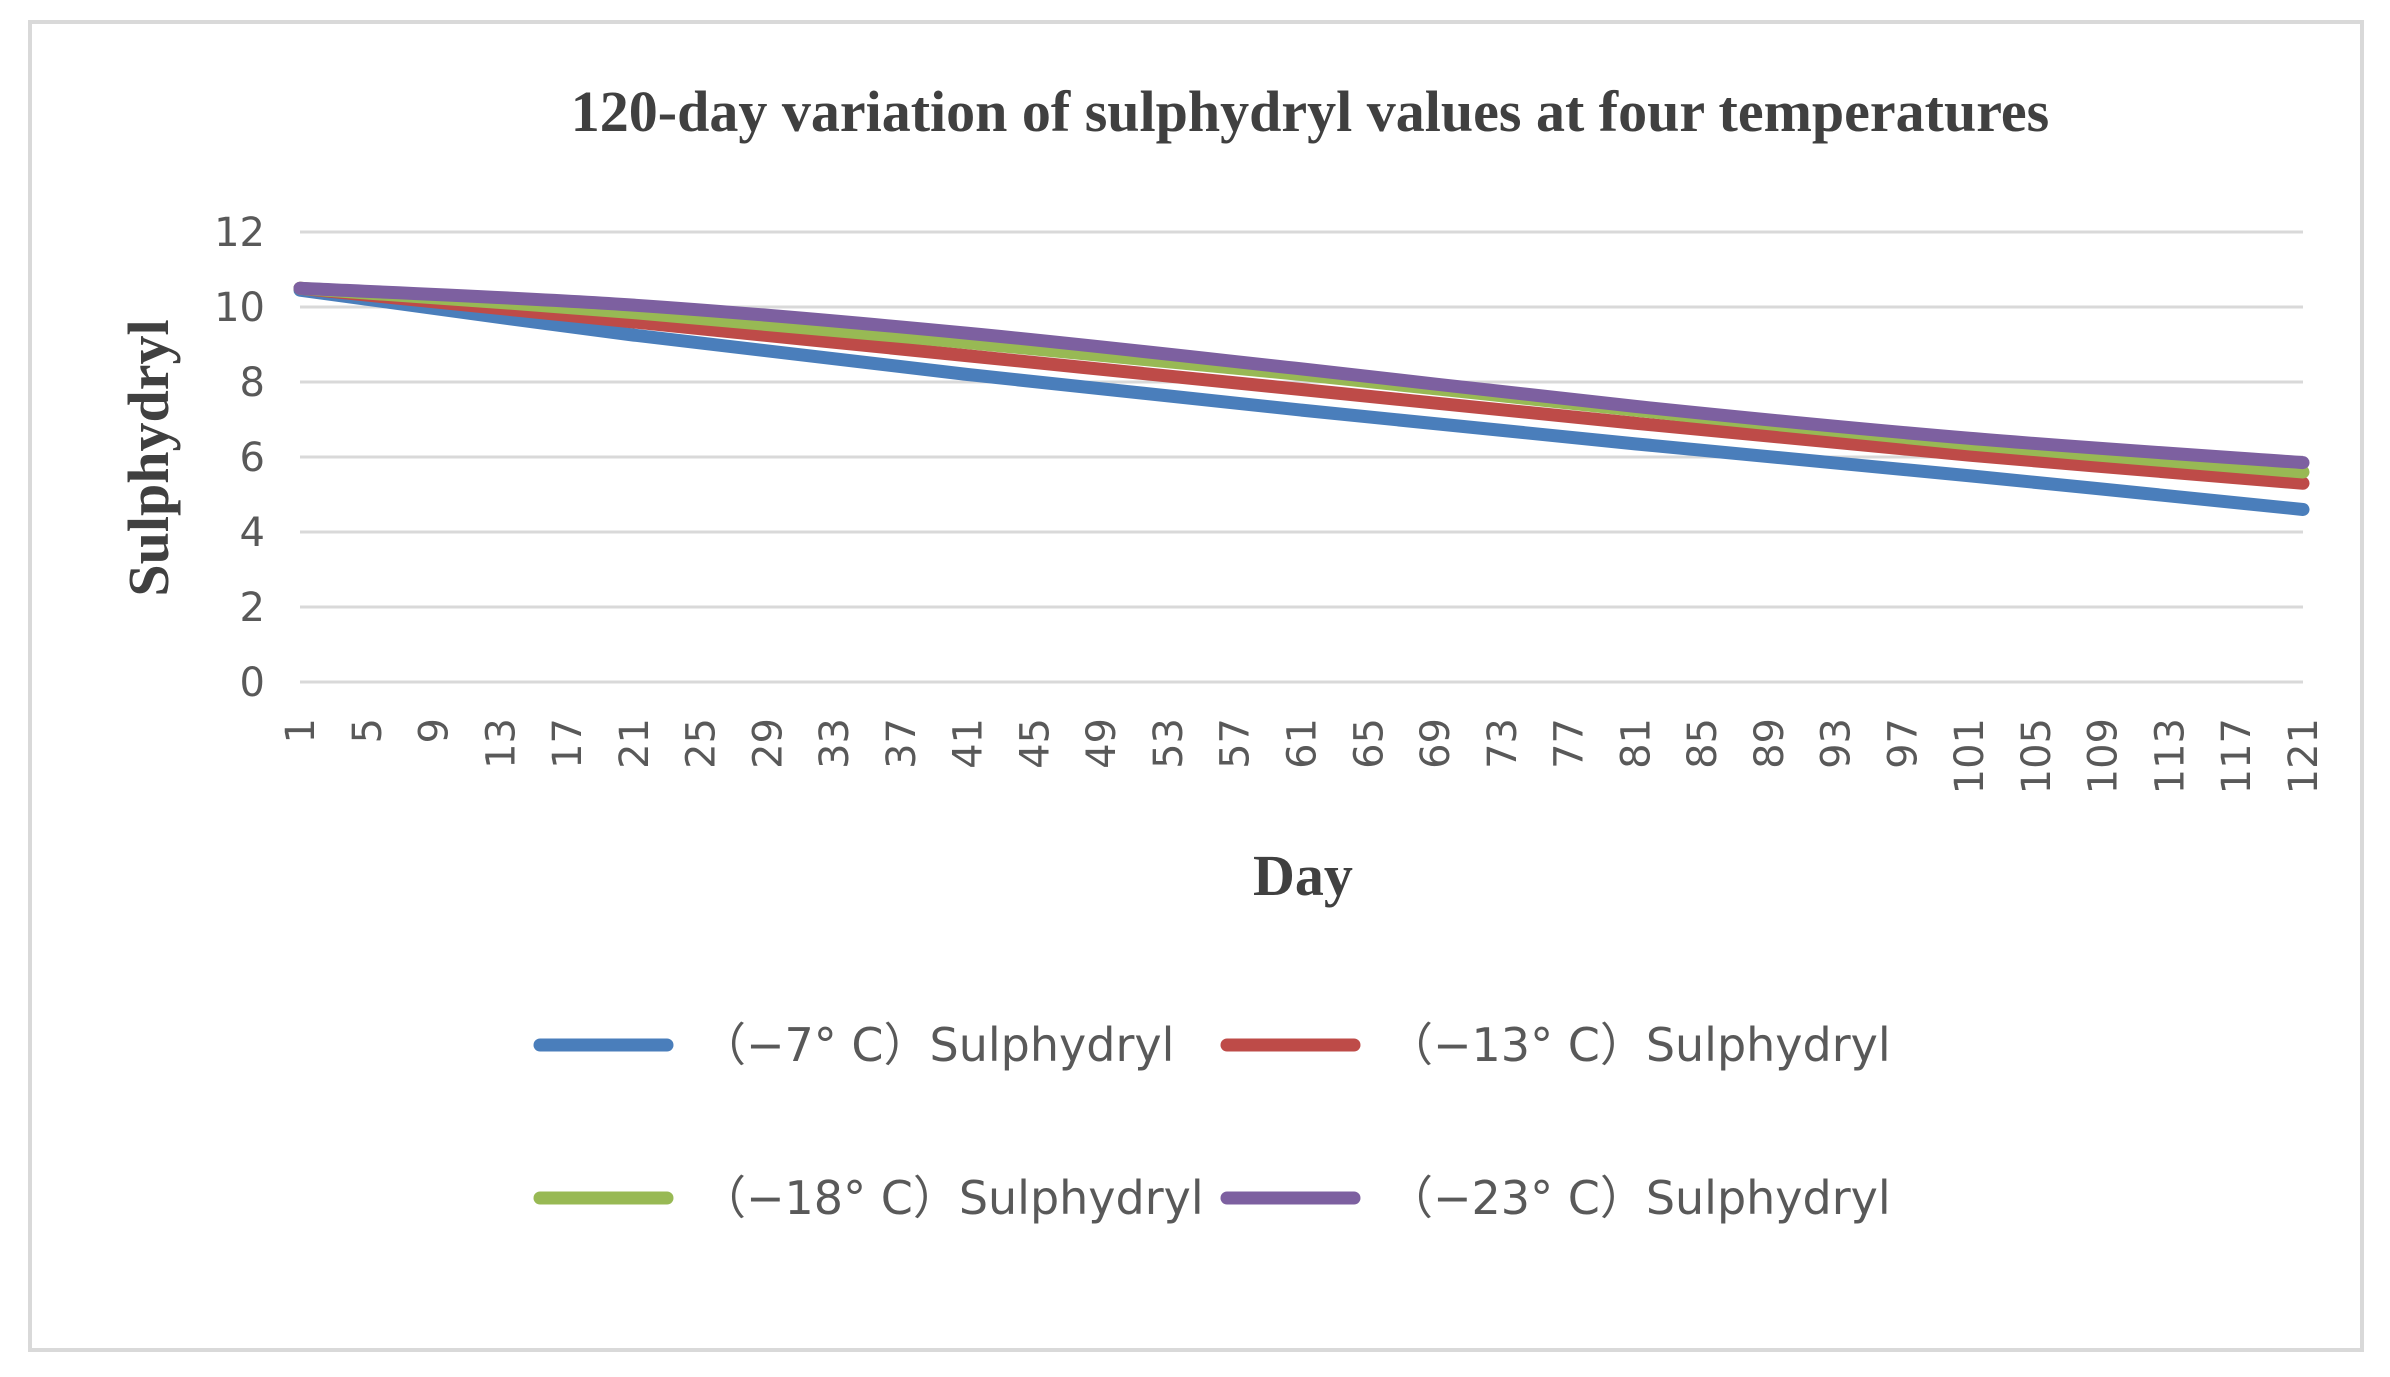 The image size is (2390, 1377). What do you see at coordinates (568, 743) in the screenshot?
I see `x-tick-label: 17` at bounding box center [568, 743].